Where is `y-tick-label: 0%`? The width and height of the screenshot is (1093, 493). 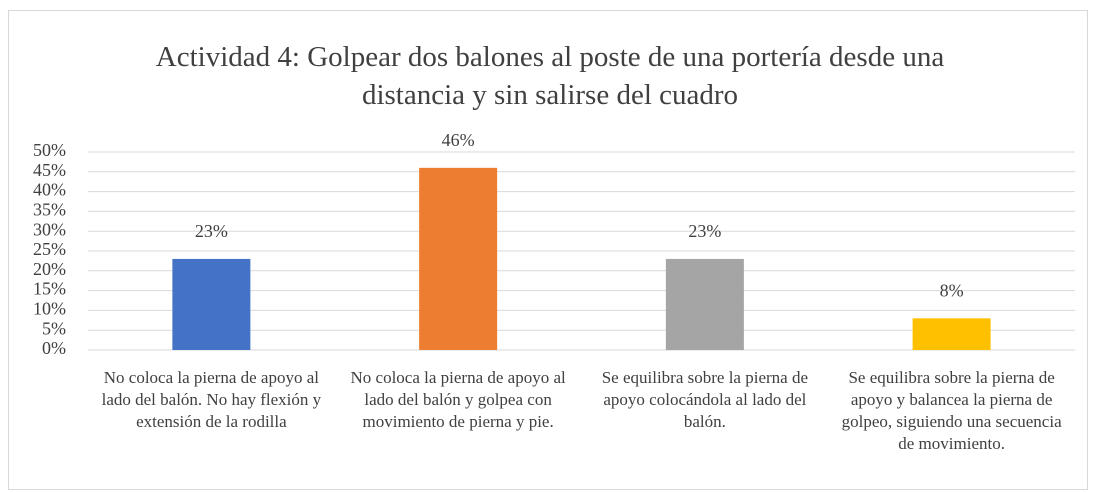 y-tick-label: 0% is located at coordinates (54, 348).